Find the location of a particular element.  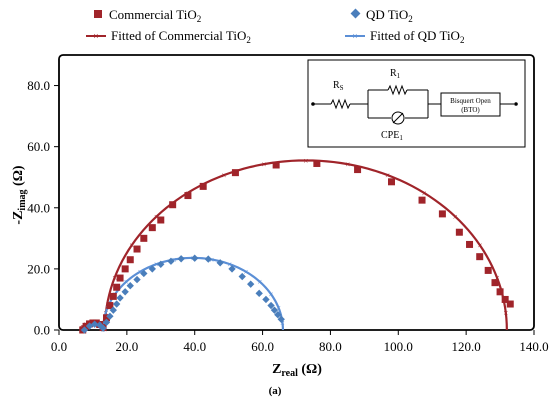

y-tick-label: 20.0 is located at coordinates (38, 268).